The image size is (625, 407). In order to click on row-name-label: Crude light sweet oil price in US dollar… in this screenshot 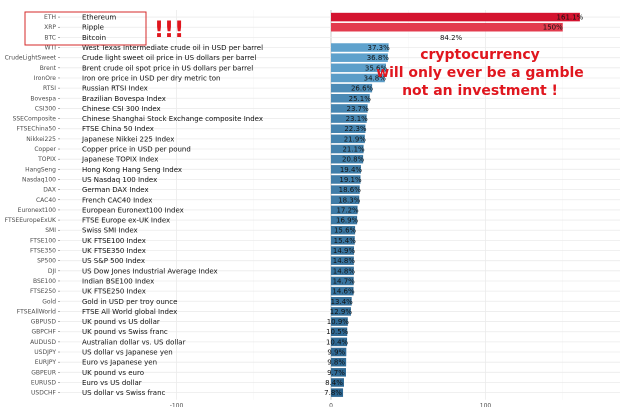, I will do `click(169, 58)`.